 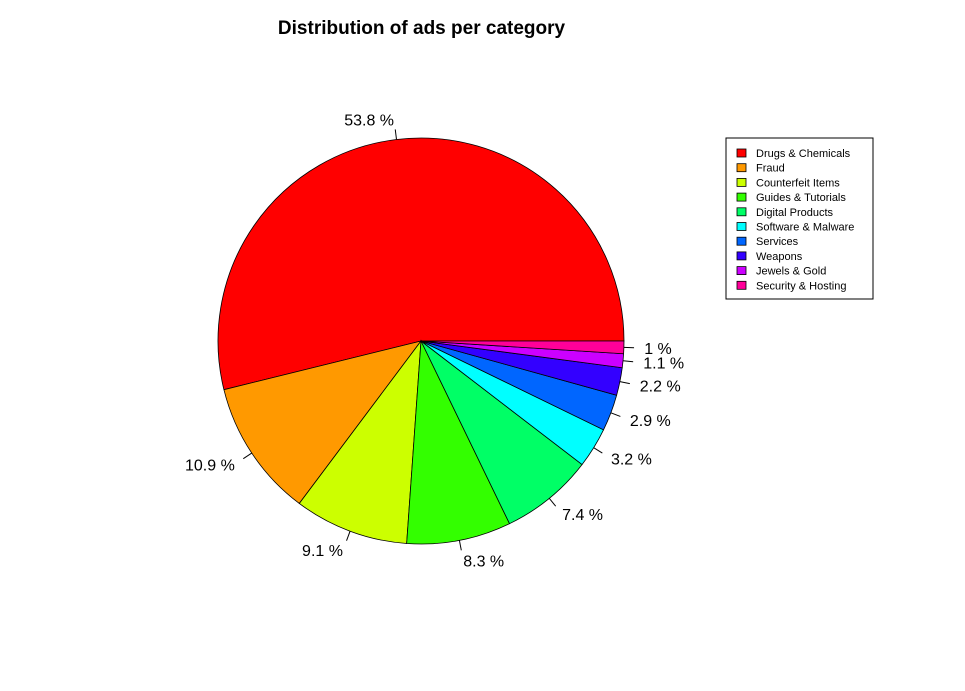 What do you see at coordinates (741, 197) in the screenshot?
I see `legend-swatch-guides-and-tutorials` at bounding box center [741, 197].